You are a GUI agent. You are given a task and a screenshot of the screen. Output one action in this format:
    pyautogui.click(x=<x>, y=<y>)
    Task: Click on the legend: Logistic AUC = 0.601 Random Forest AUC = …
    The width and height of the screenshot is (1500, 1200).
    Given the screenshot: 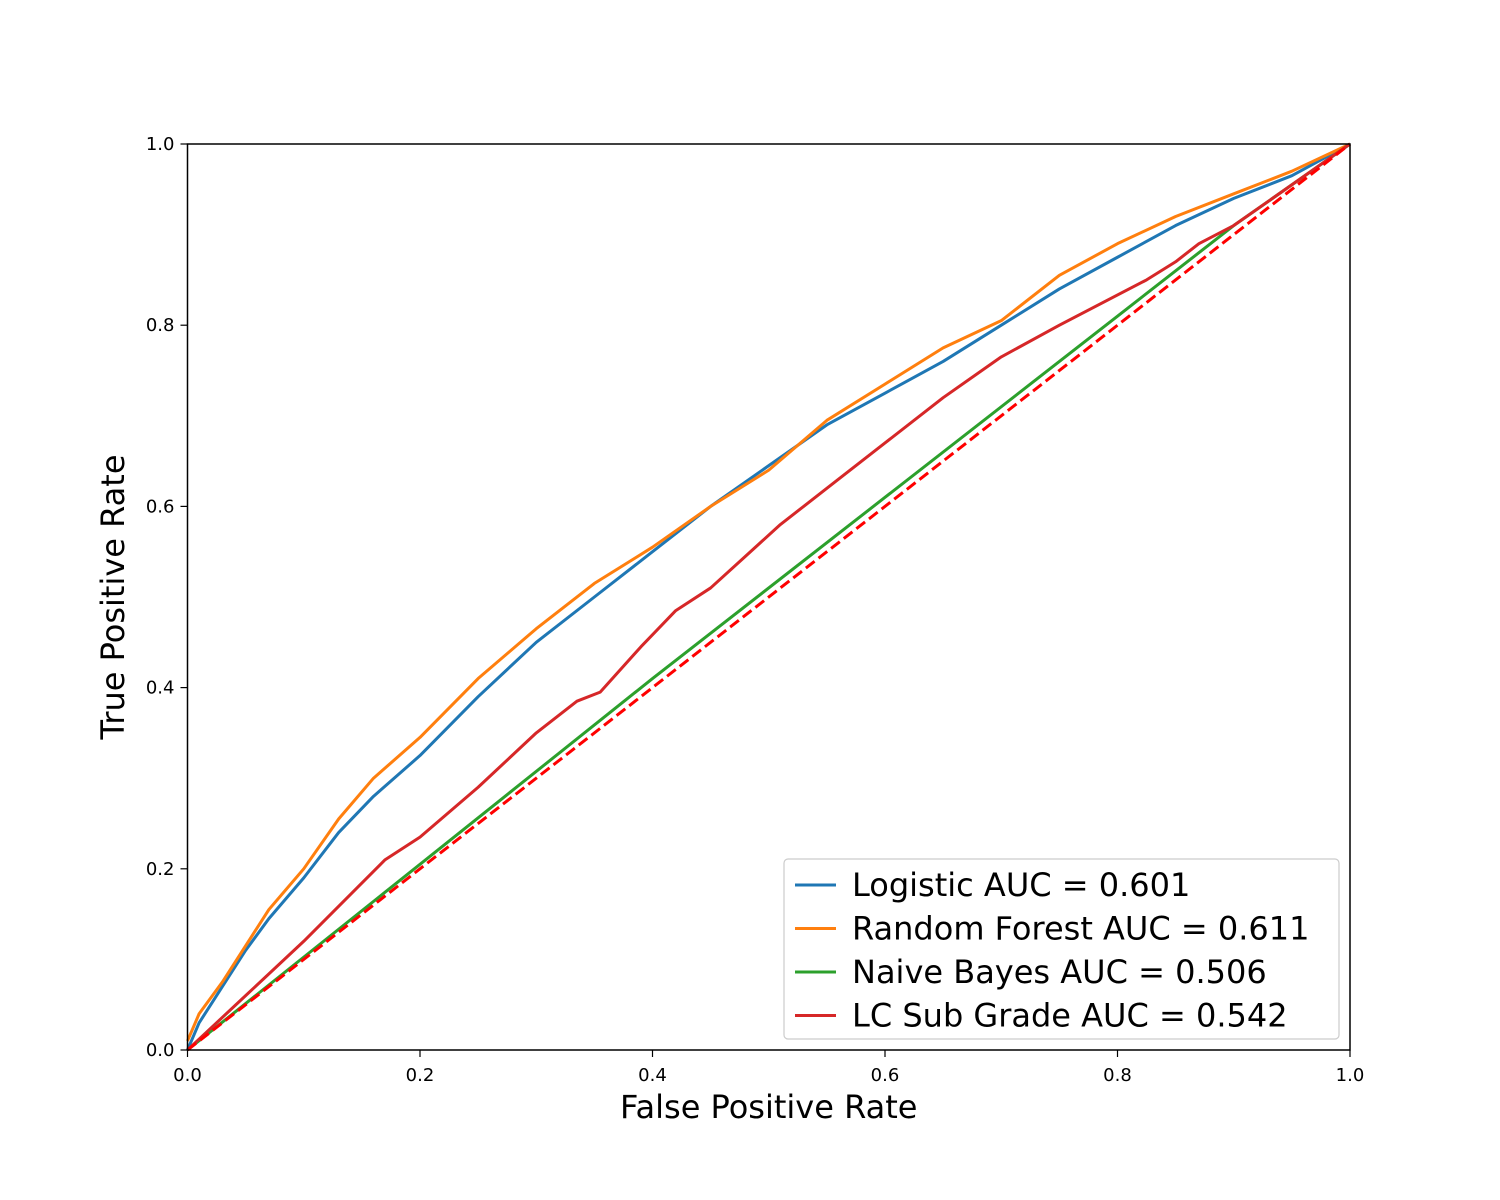 What is the action you would take?
    pyautogui.click(x=1061, y=949)
    